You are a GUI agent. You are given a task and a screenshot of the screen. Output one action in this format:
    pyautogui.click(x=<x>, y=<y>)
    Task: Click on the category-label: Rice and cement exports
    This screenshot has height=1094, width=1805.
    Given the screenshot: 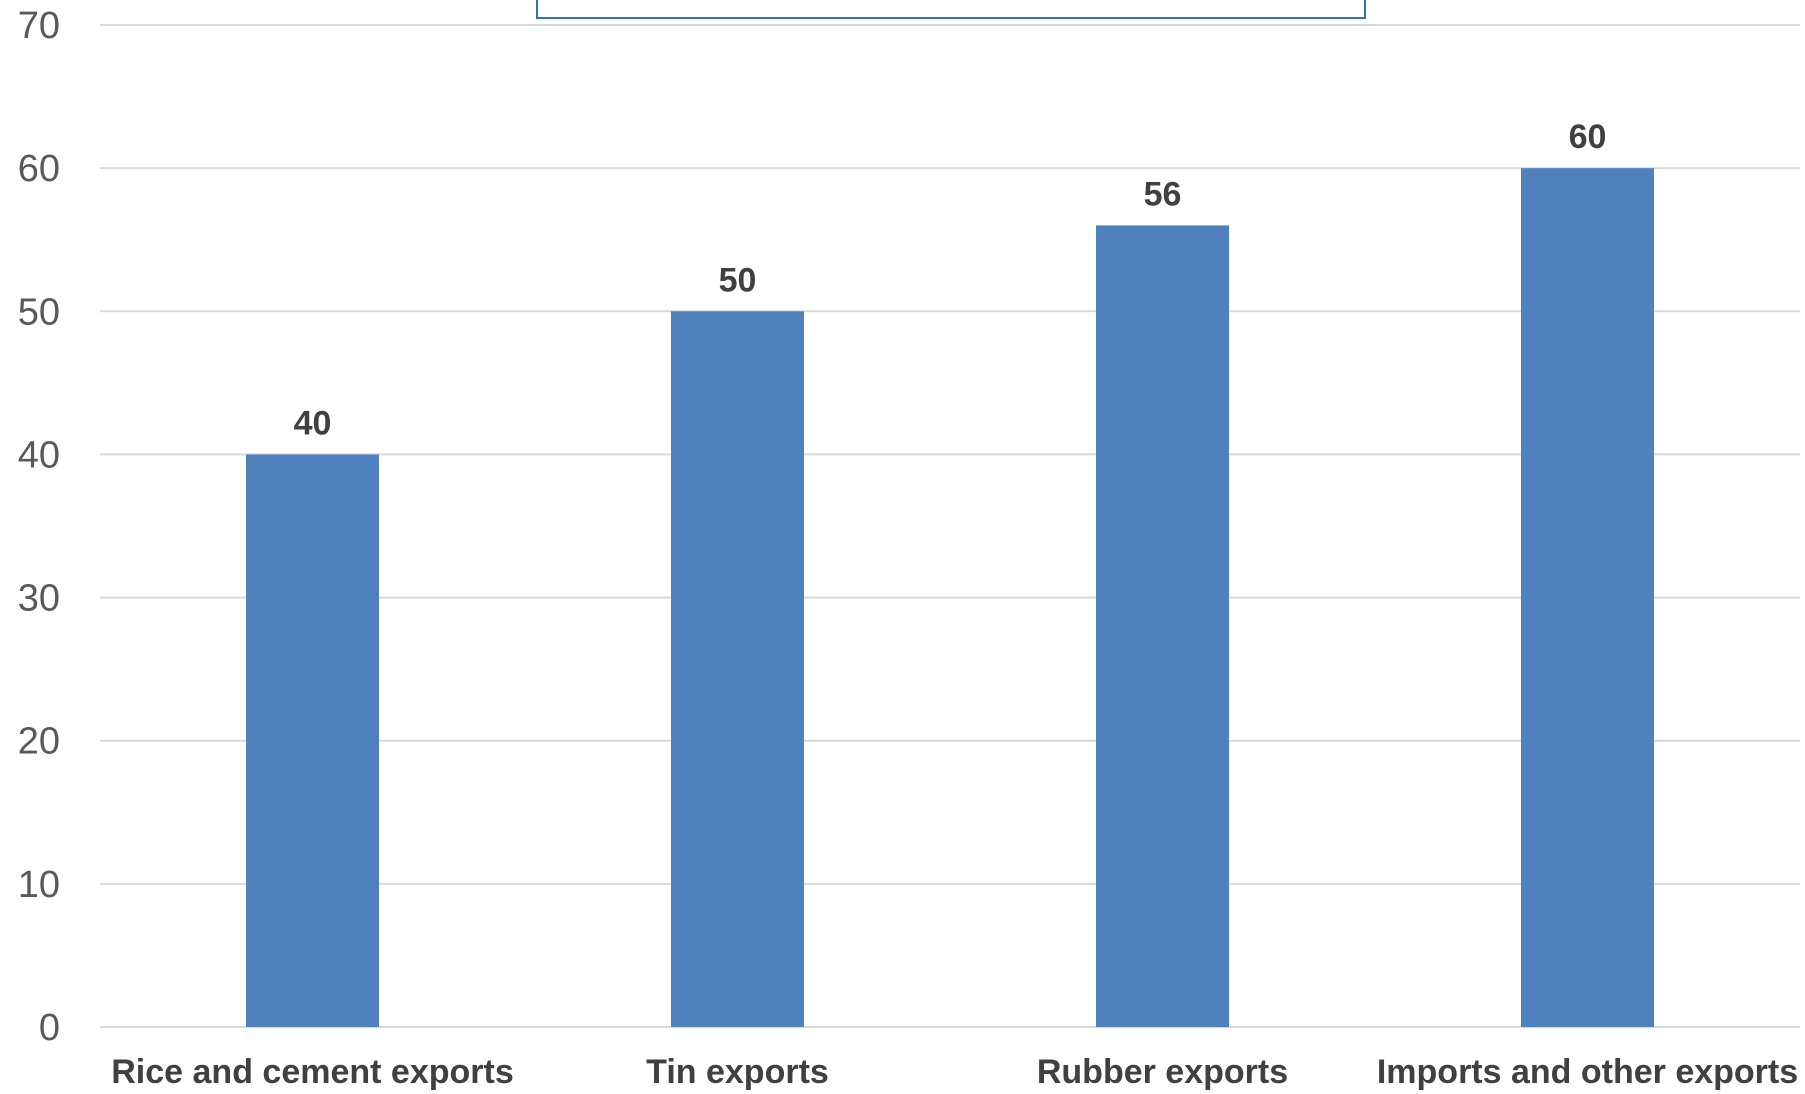 What is the action you would take?
    pyautogui.click(x=312, y=1072)
    